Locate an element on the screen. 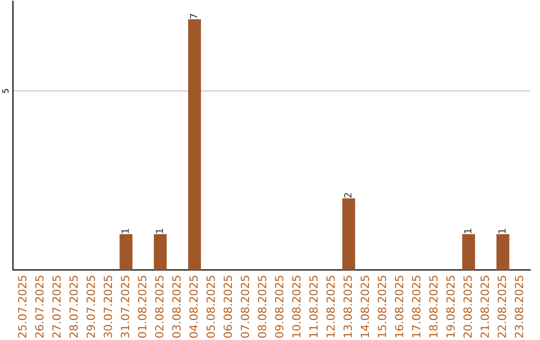 This screenshot has width=540, height=340. x-tick-label: 30.07.2025 is located at coordinates (108, 307).